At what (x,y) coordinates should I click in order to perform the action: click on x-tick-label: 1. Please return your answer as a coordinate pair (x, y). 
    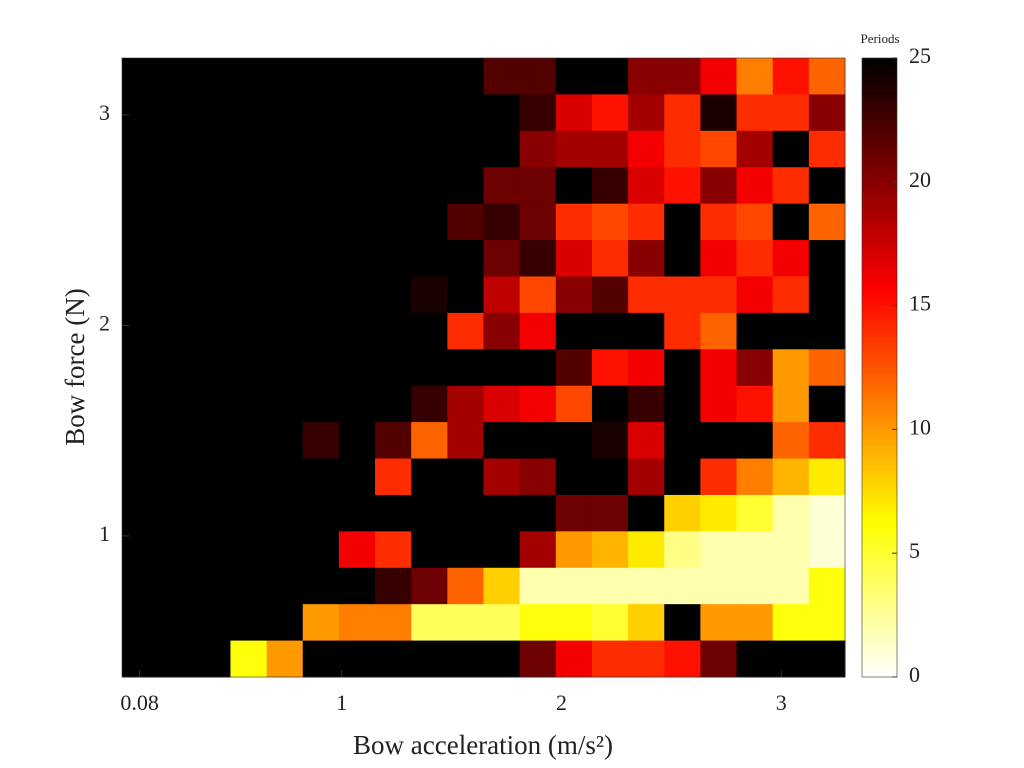
    Looking at the image, I should click on (341, 702).